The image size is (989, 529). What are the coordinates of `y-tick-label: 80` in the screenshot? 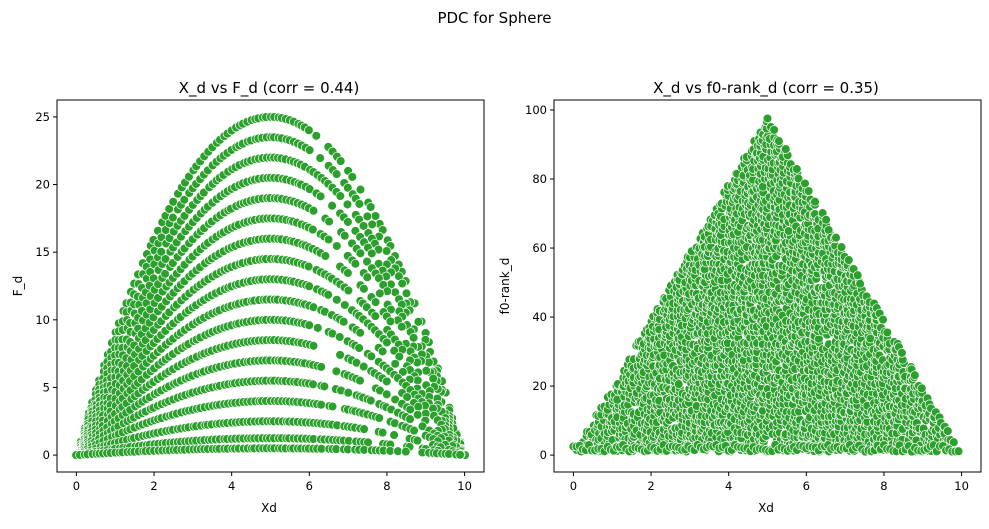 It's located at (539, 179).